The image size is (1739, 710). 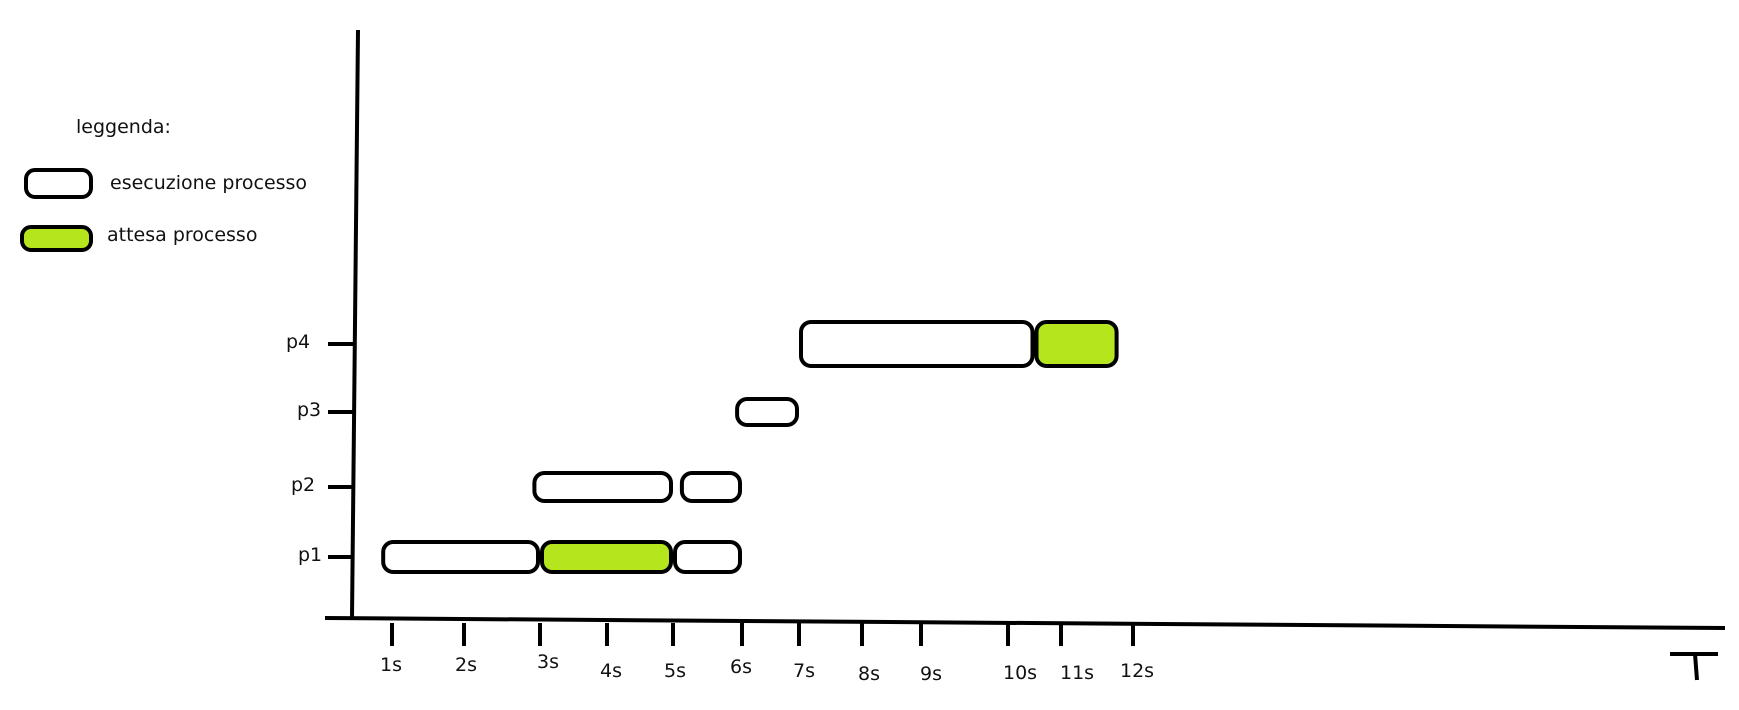 What do you see at coordinates (869, 674) in the screenshot?
I see `x-tick-label: 8s` at bounding box center [869, 674].